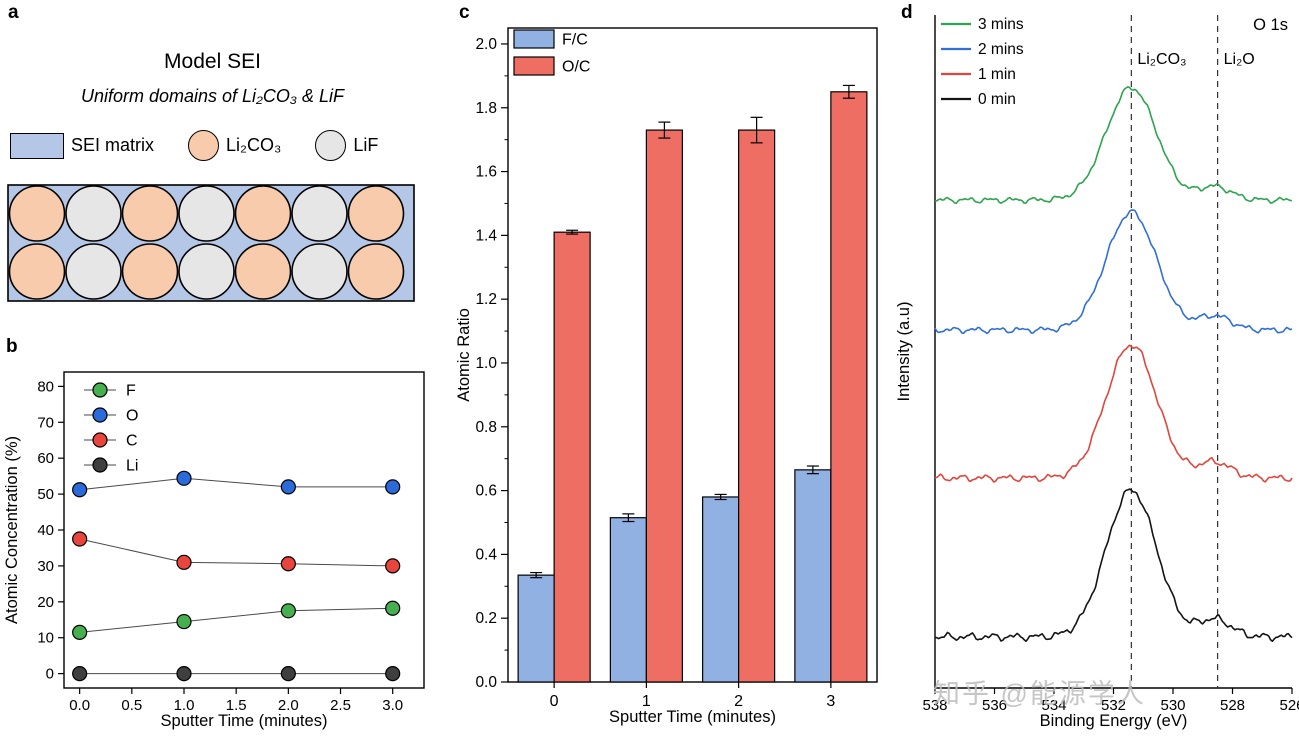 The width and height of the screenshot is (1299, 740). What do you see at coordinates (288, 705) in the screenshot?
I see `x-tick-label: 2.0` at bounding box center [288, 705].